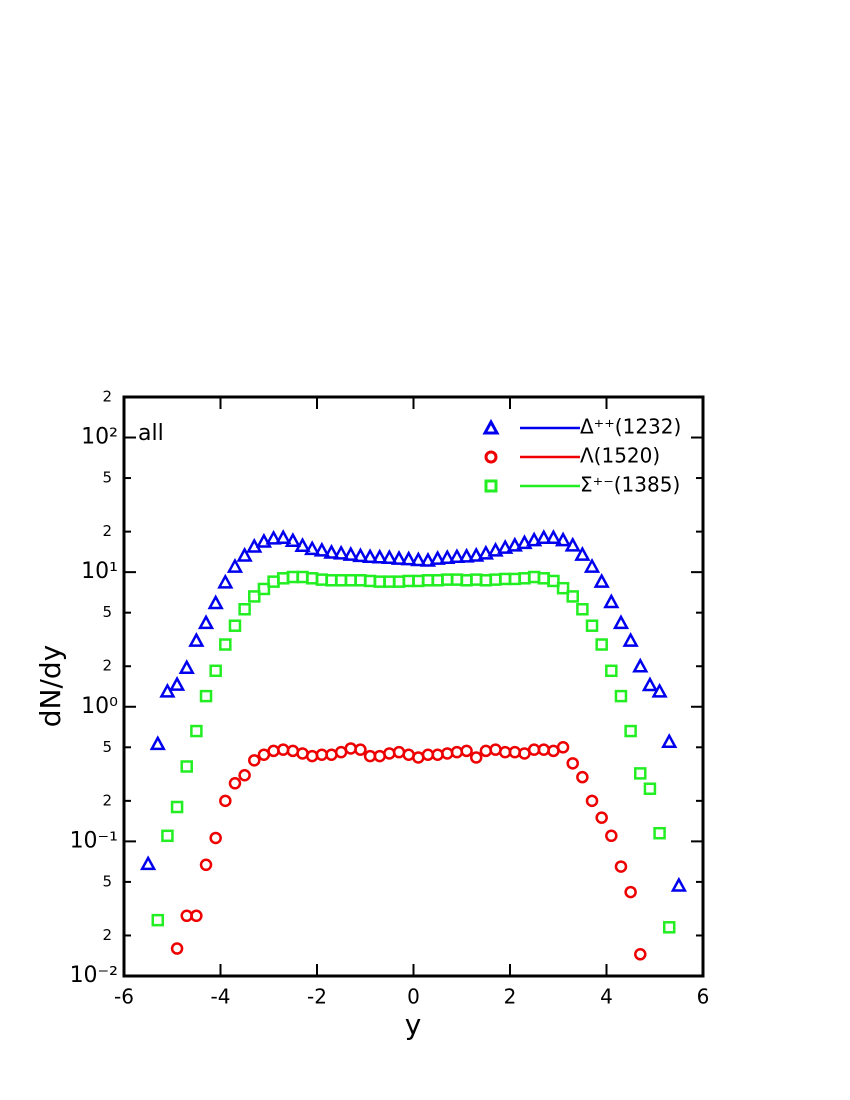 The width and height of the screenshot is (850, 1100). Describe the element at coordinates (99, 706) in the screenshot. I see `y-tick-label: 10⁰` at that location.